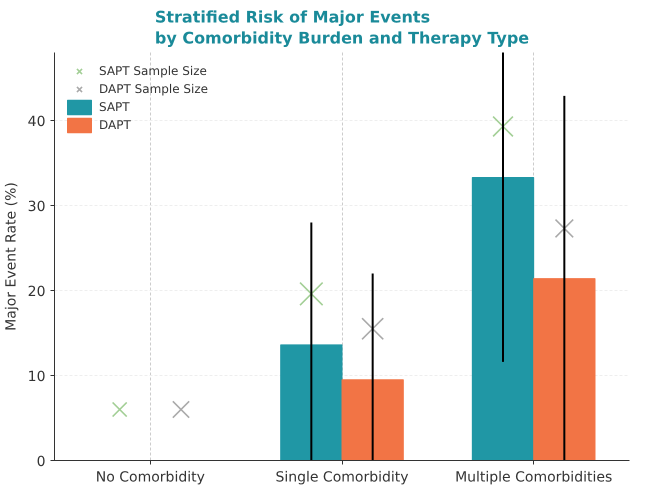 This screenshot has width=649, height=488. Describe the element at coordinates (37, 122) in the screenshot. I see `y-tick-label: 40` at that location.